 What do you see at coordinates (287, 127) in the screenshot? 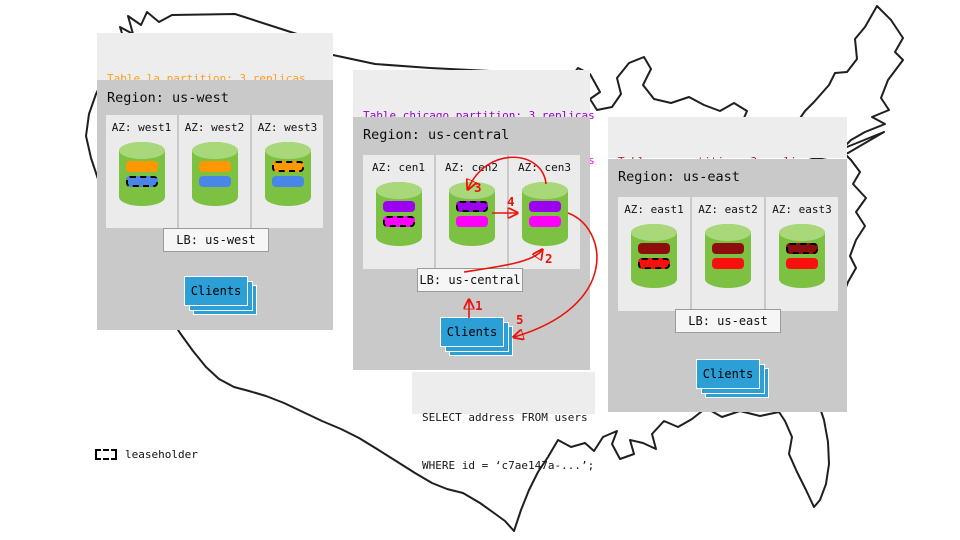
I see `az-west3-label: AZ: west3` at bounding box center [287, 127].